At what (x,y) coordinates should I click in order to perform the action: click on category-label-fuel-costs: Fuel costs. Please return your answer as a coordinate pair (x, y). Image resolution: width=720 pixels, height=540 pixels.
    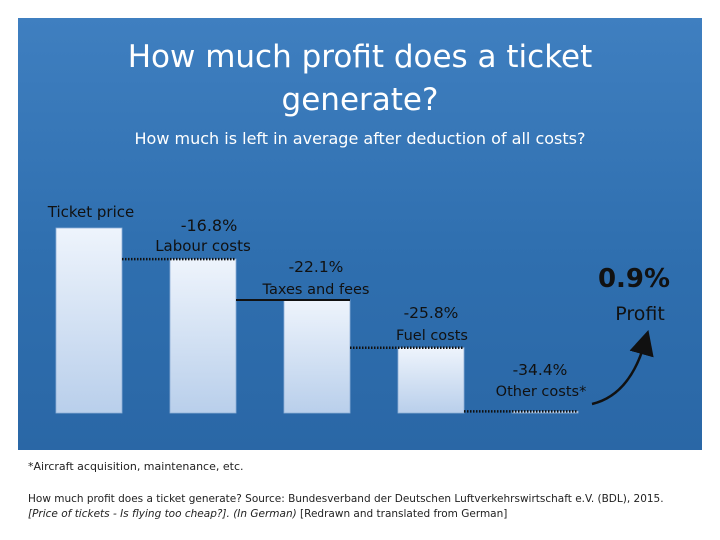
    Looking at the image, I should click on (432, 336).